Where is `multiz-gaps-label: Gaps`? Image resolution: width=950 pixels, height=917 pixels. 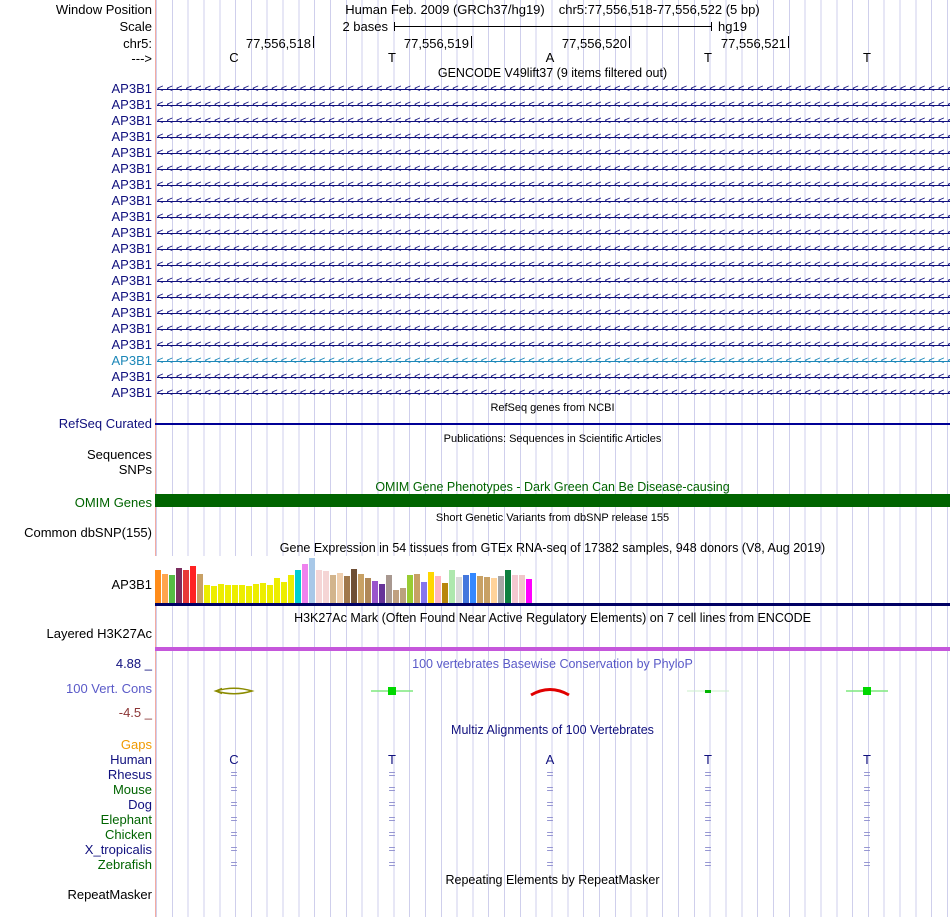
multiz-gaps-label: Gaps is located at coordinates (136, 744).